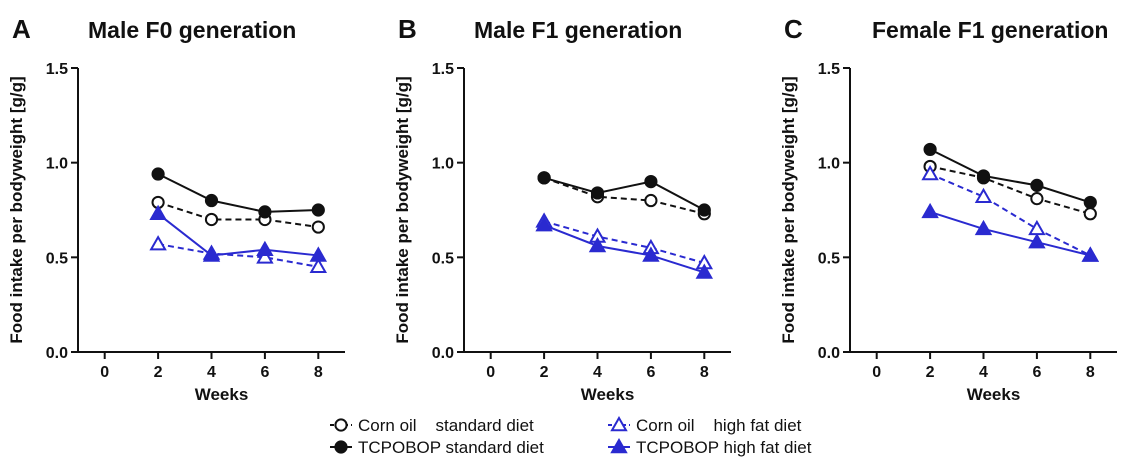  I want to click on panel-label: B, so click(407, 29).